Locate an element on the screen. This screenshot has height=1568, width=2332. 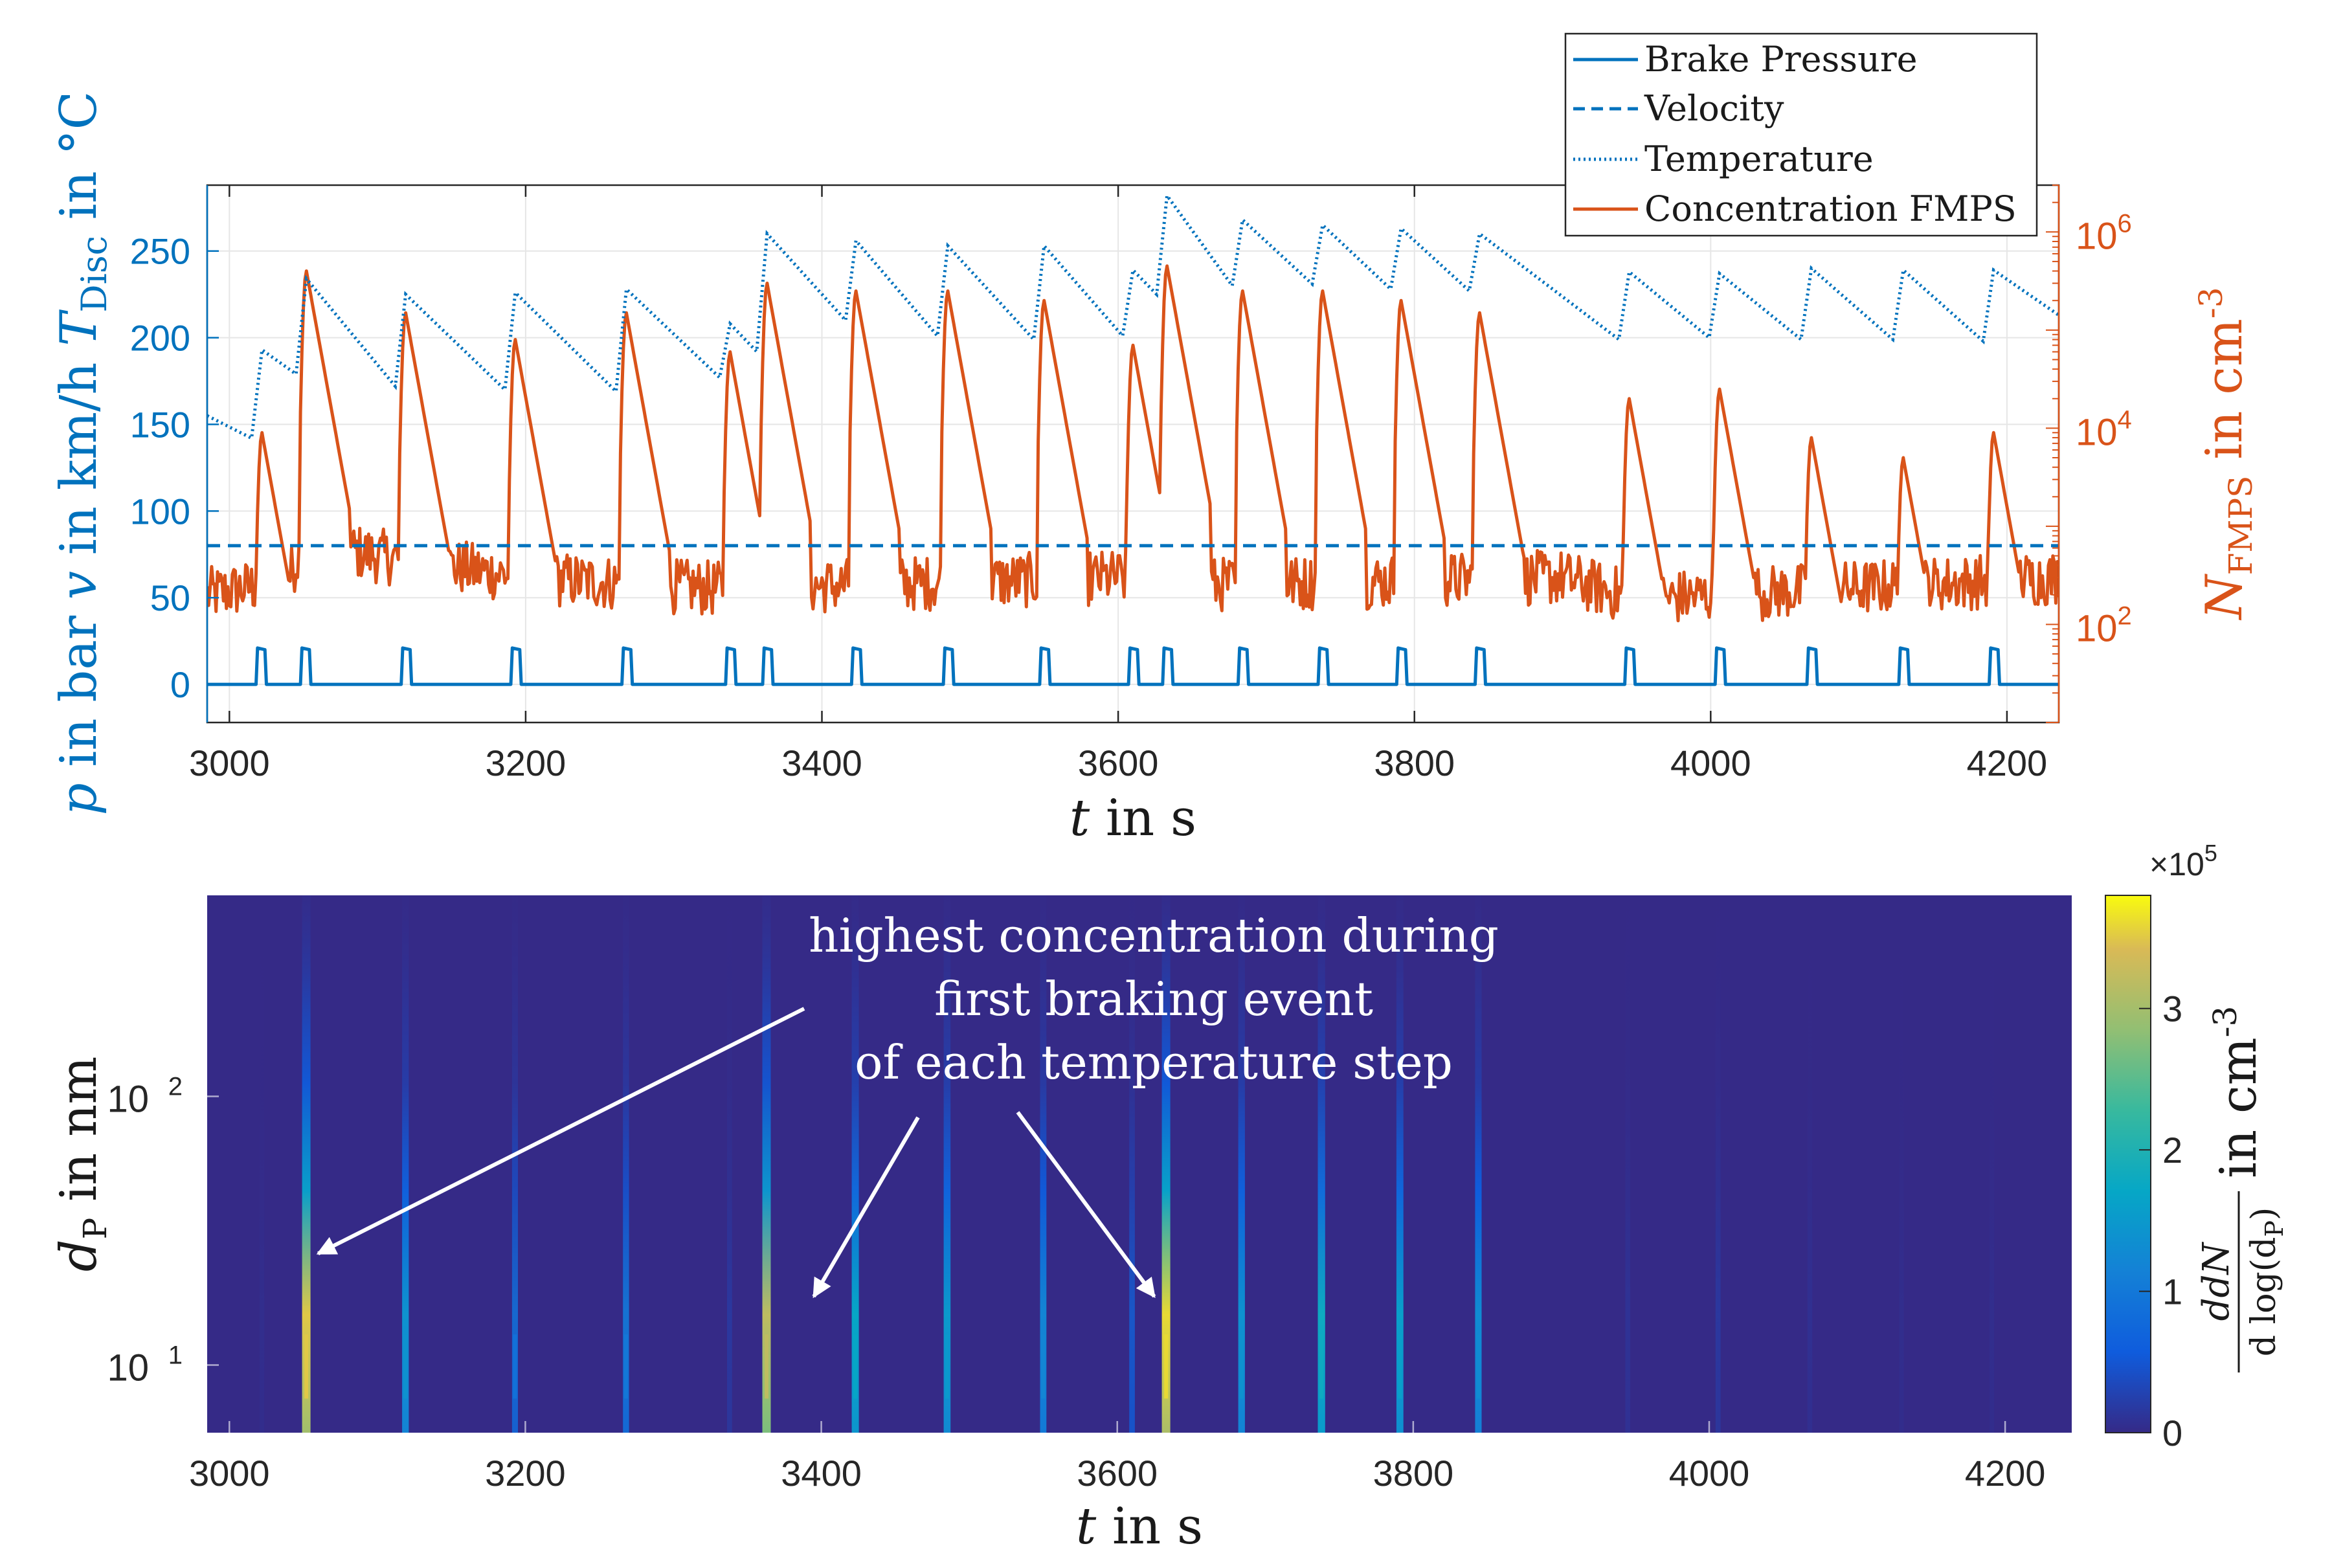
top-right-y-tick-label: 106 is located at coordinates (2104, 233).